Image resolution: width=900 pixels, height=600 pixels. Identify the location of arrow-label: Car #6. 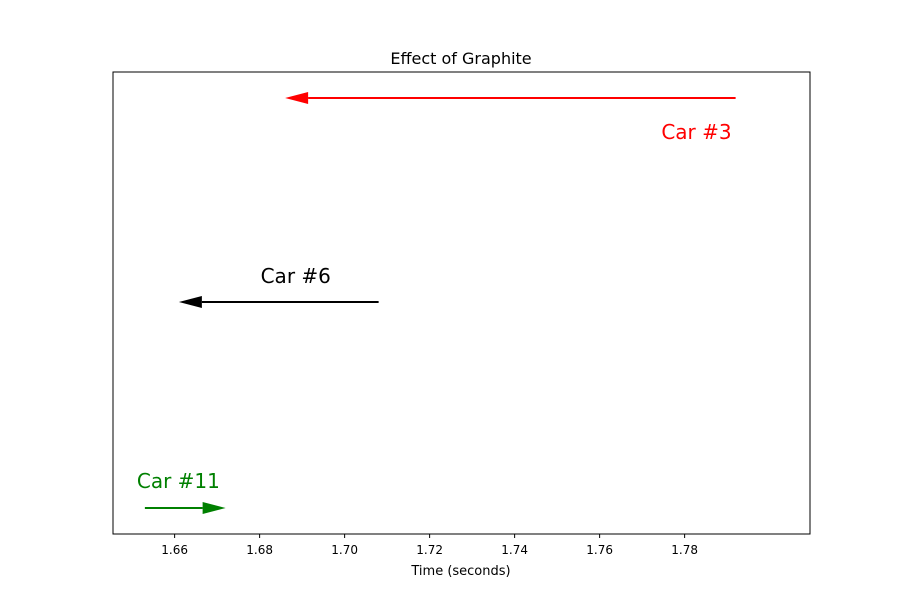
(296, 276).